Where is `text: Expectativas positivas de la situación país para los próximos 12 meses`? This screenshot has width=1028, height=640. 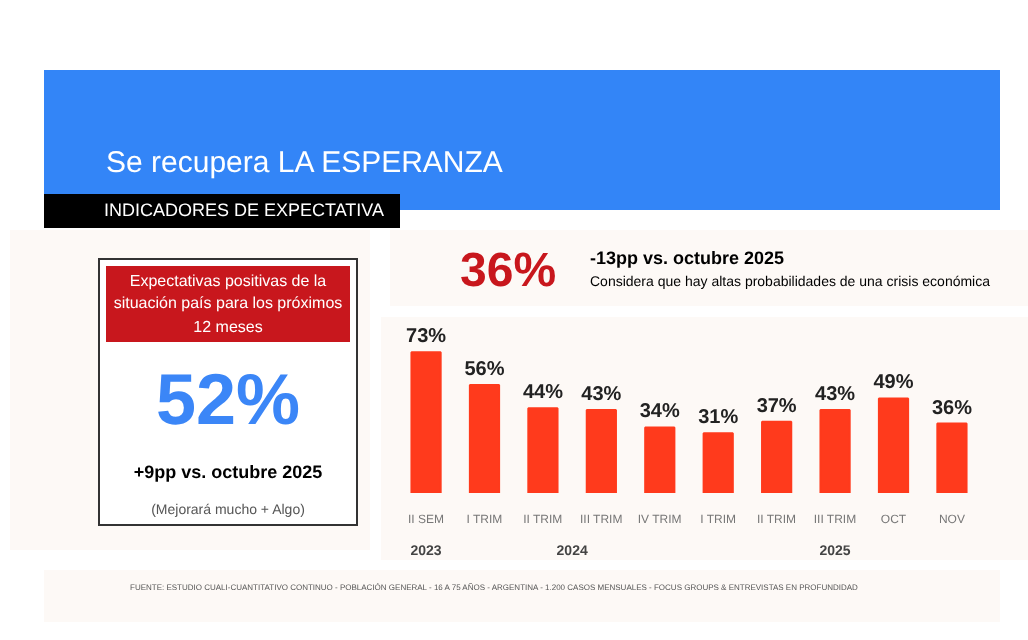
text: Expectativas positivas de la situación país para los próximos 12 meses is located at coordinates (228, 304).